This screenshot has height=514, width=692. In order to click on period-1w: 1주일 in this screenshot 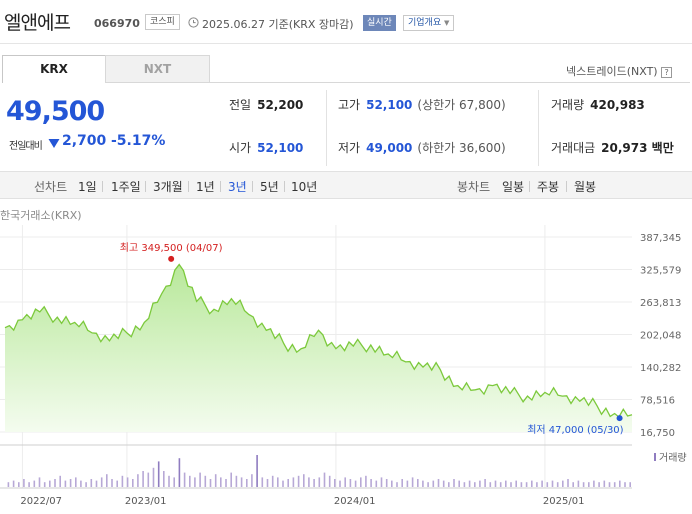, I will do `click(126, 187)`.